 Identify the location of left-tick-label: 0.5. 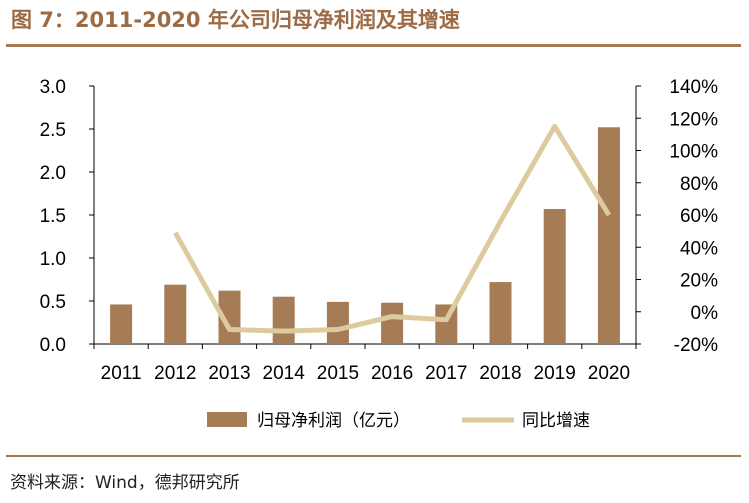
(53, 302).